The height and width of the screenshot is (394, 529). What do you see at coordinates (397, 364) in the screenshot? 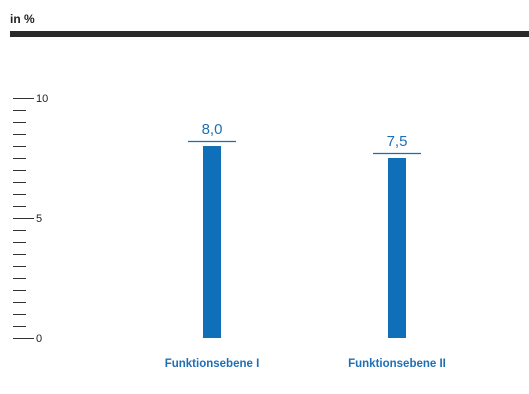
I see `category-label: Funktionsebene II` at bounding box center [397, 364].